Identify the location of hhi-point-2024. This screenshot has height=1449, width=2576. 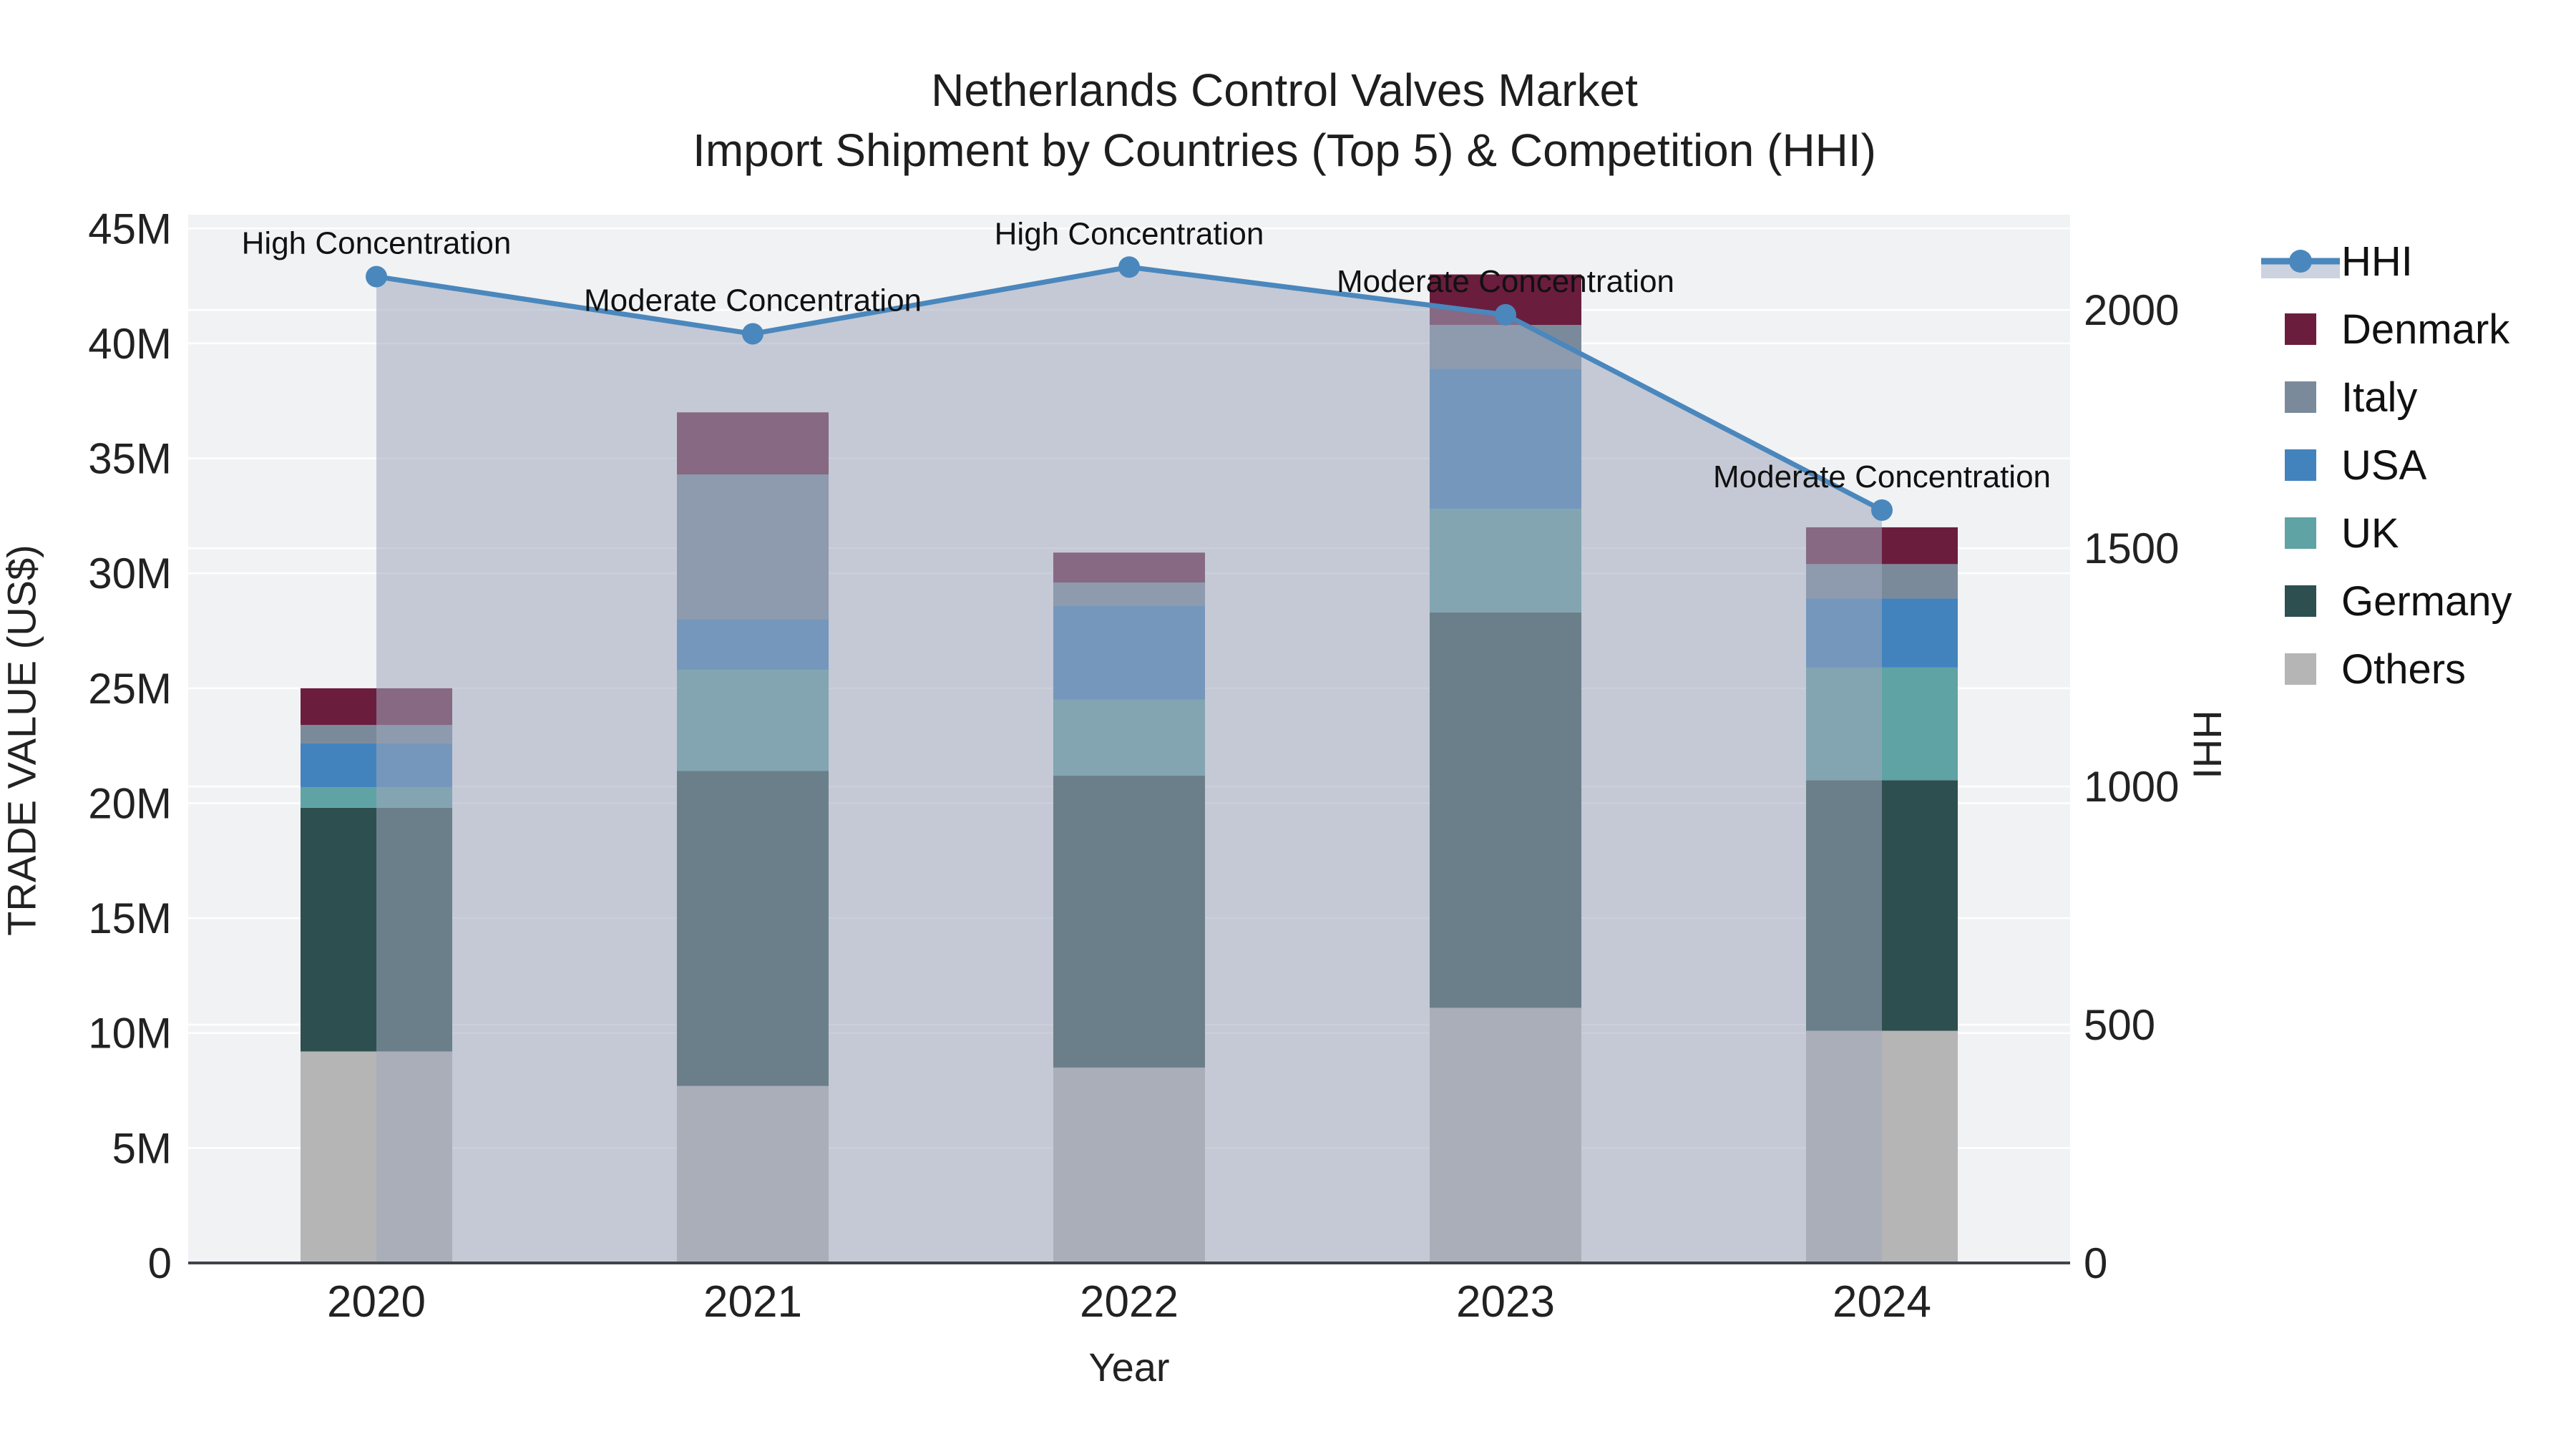
(1882, 510).